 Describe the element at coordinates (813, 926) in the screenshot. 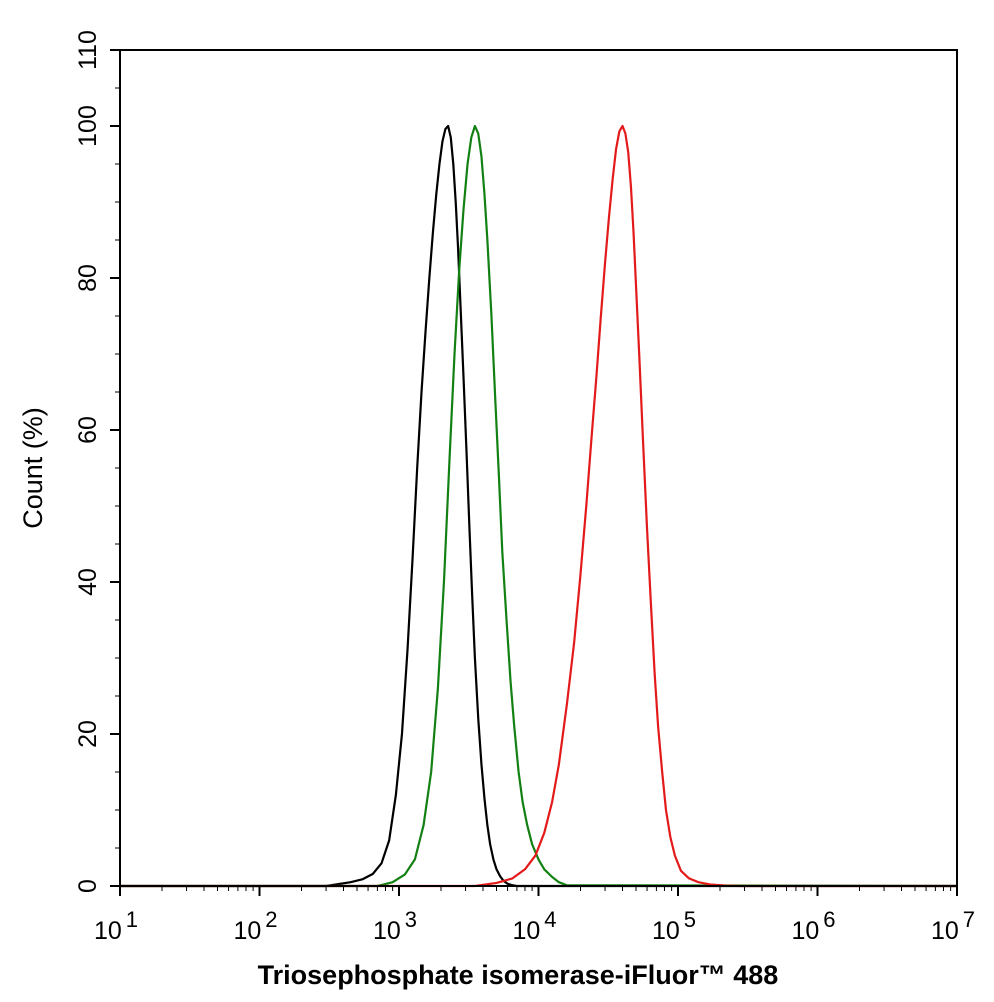

I see `x-tick-label: 10 6` at that location.